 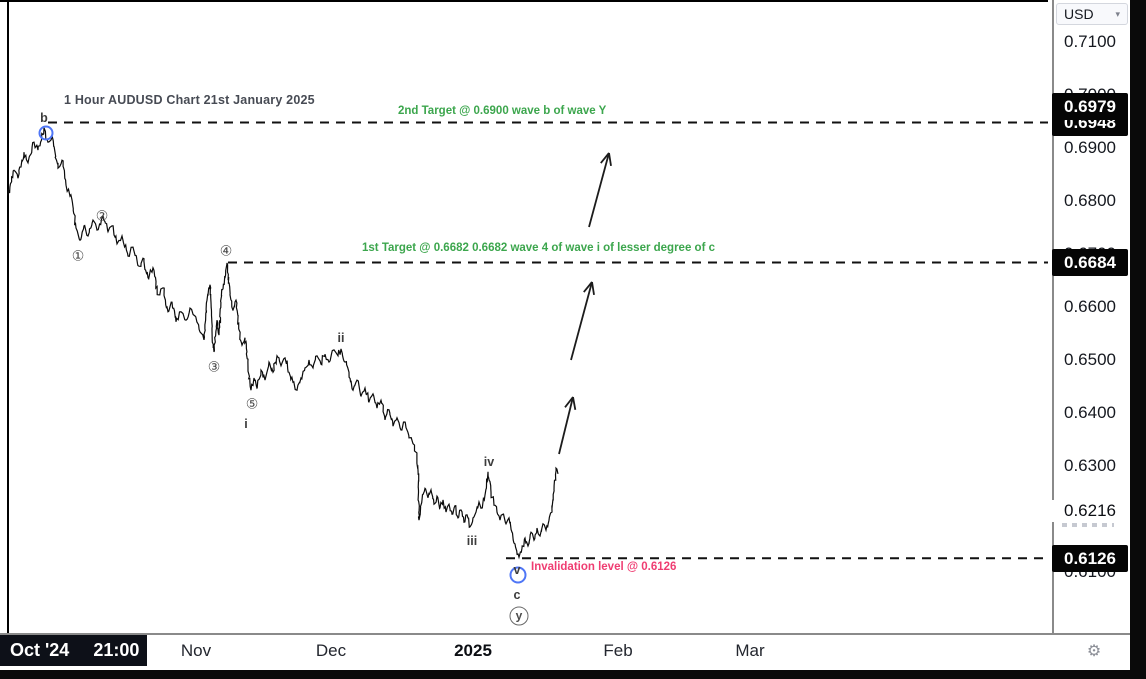 I want to click on crosshair-time-badge: Oct '24 21:00, so click(x=73, y=650).